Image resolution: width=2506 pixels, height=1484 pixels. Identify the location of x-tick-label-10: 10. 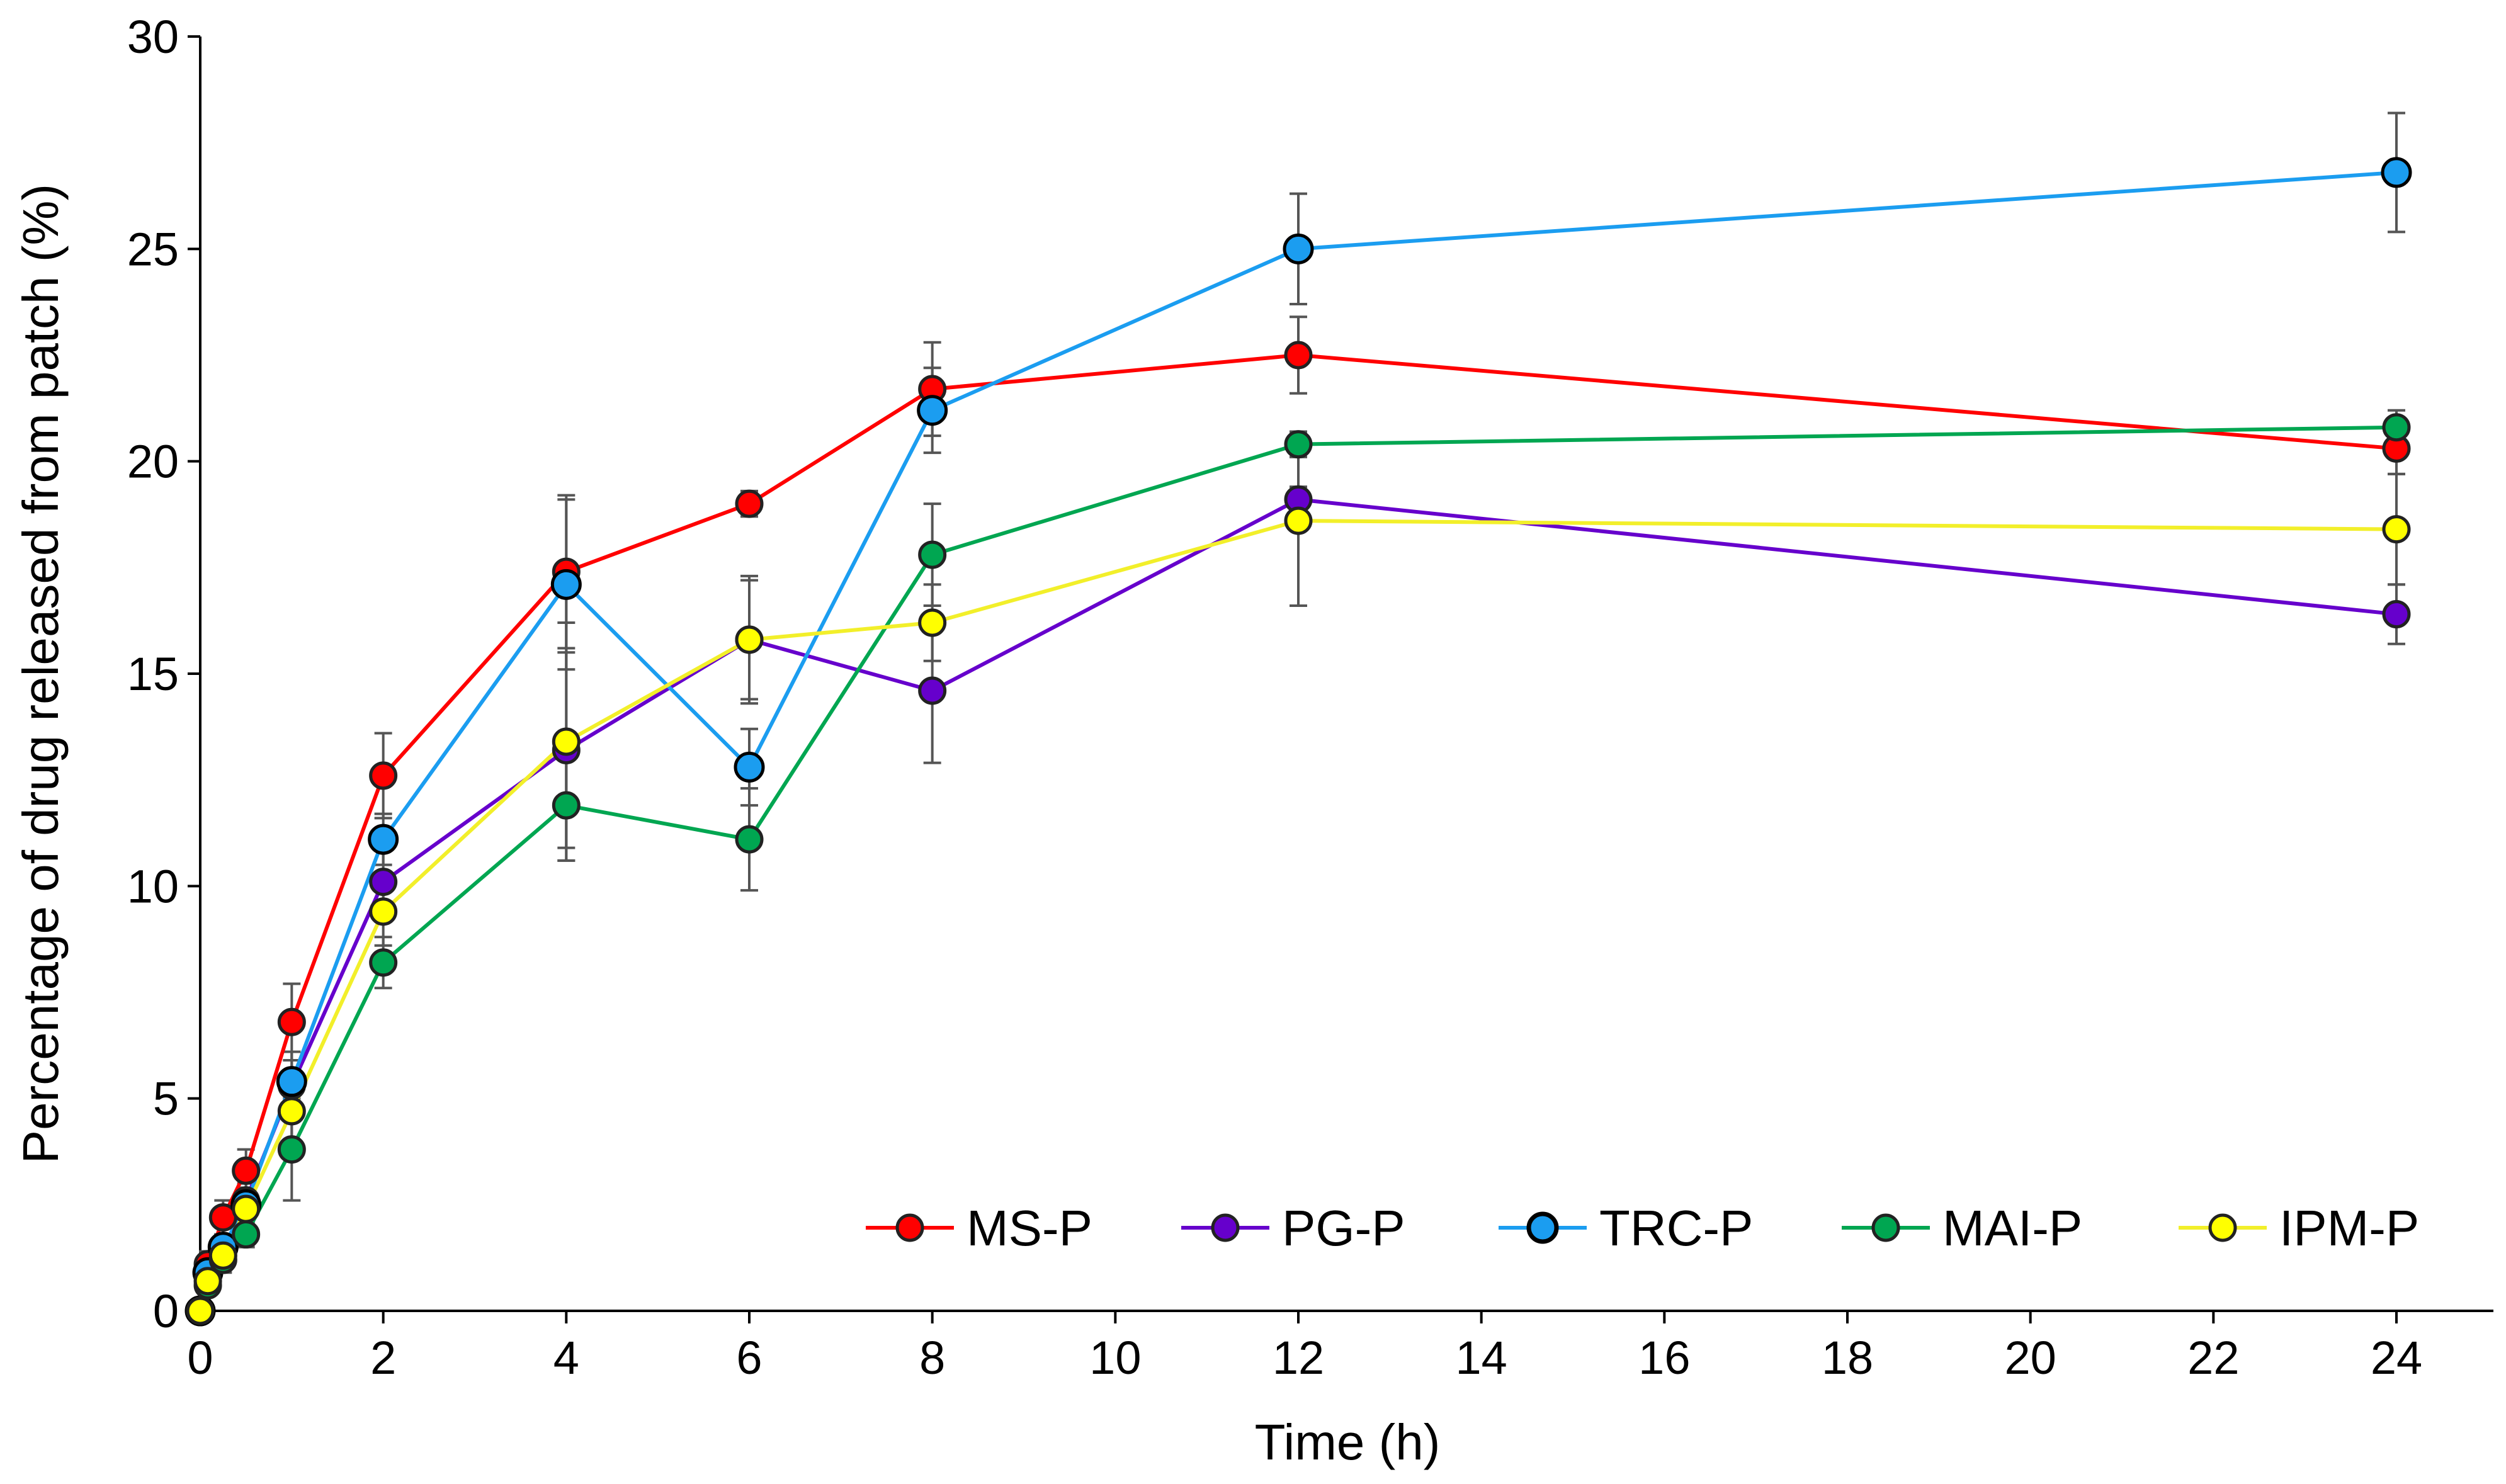
(1115, 1358).